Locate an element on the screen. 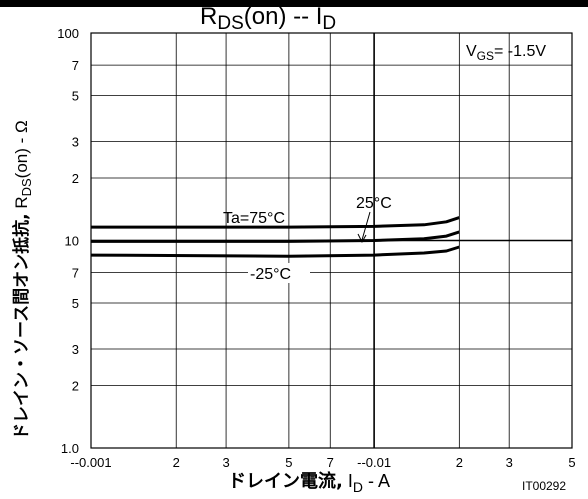 The width and height of the screenshot is (588, 499). y-tick-label: 1.0 is located at coordinates (70, 448).